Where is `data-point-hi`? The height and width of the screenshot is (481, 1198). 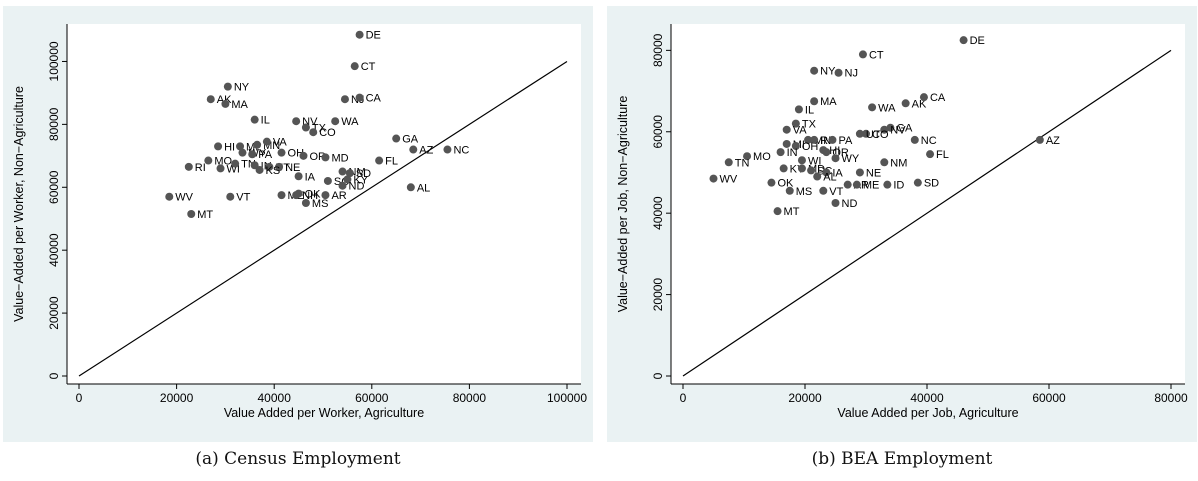 data-point-hi is located at coordinates (218, 146).